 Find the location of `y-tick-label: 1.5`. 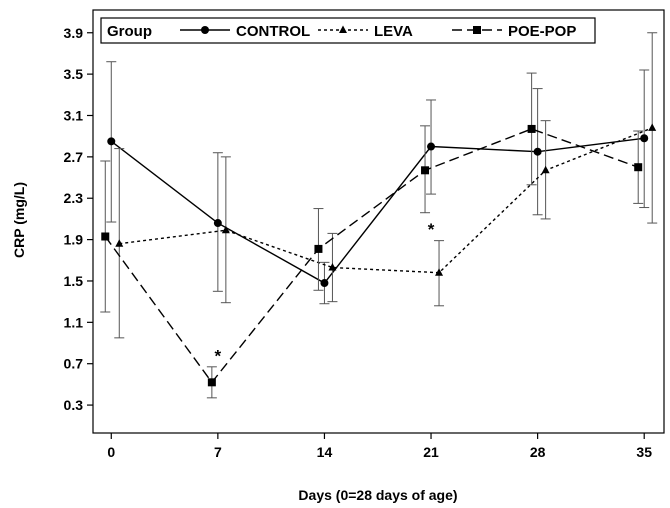

y-tick-label: 1.5 is located at coordinates (74, 281).